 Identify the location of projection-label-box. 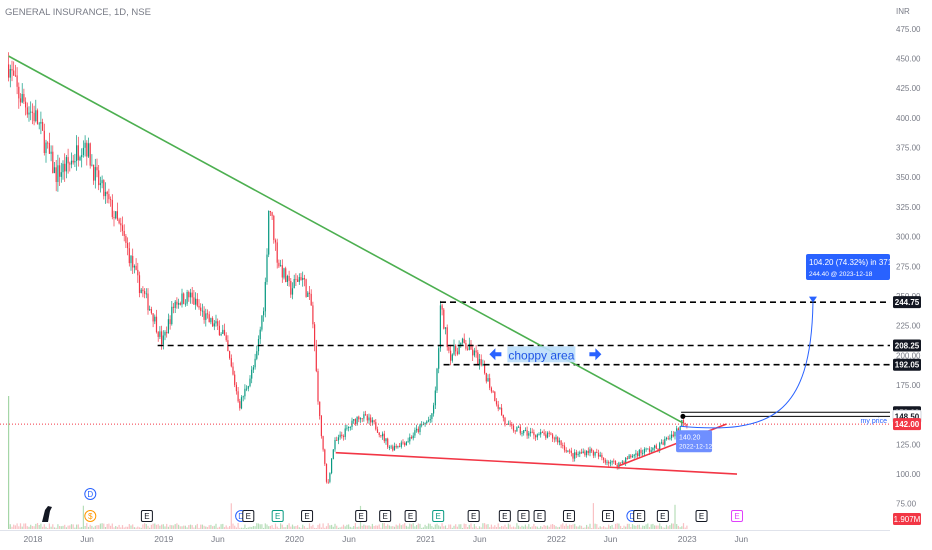
(848, 267).